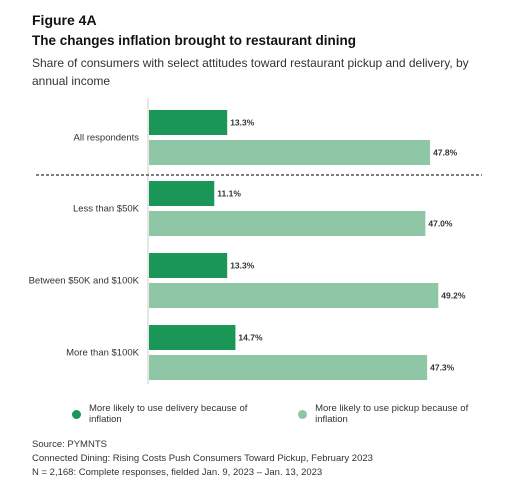  What do you see at coordinates (64, 20) in the screenshot?
I see `figure-number: Figure 4A` at bounding box center [64, 20].